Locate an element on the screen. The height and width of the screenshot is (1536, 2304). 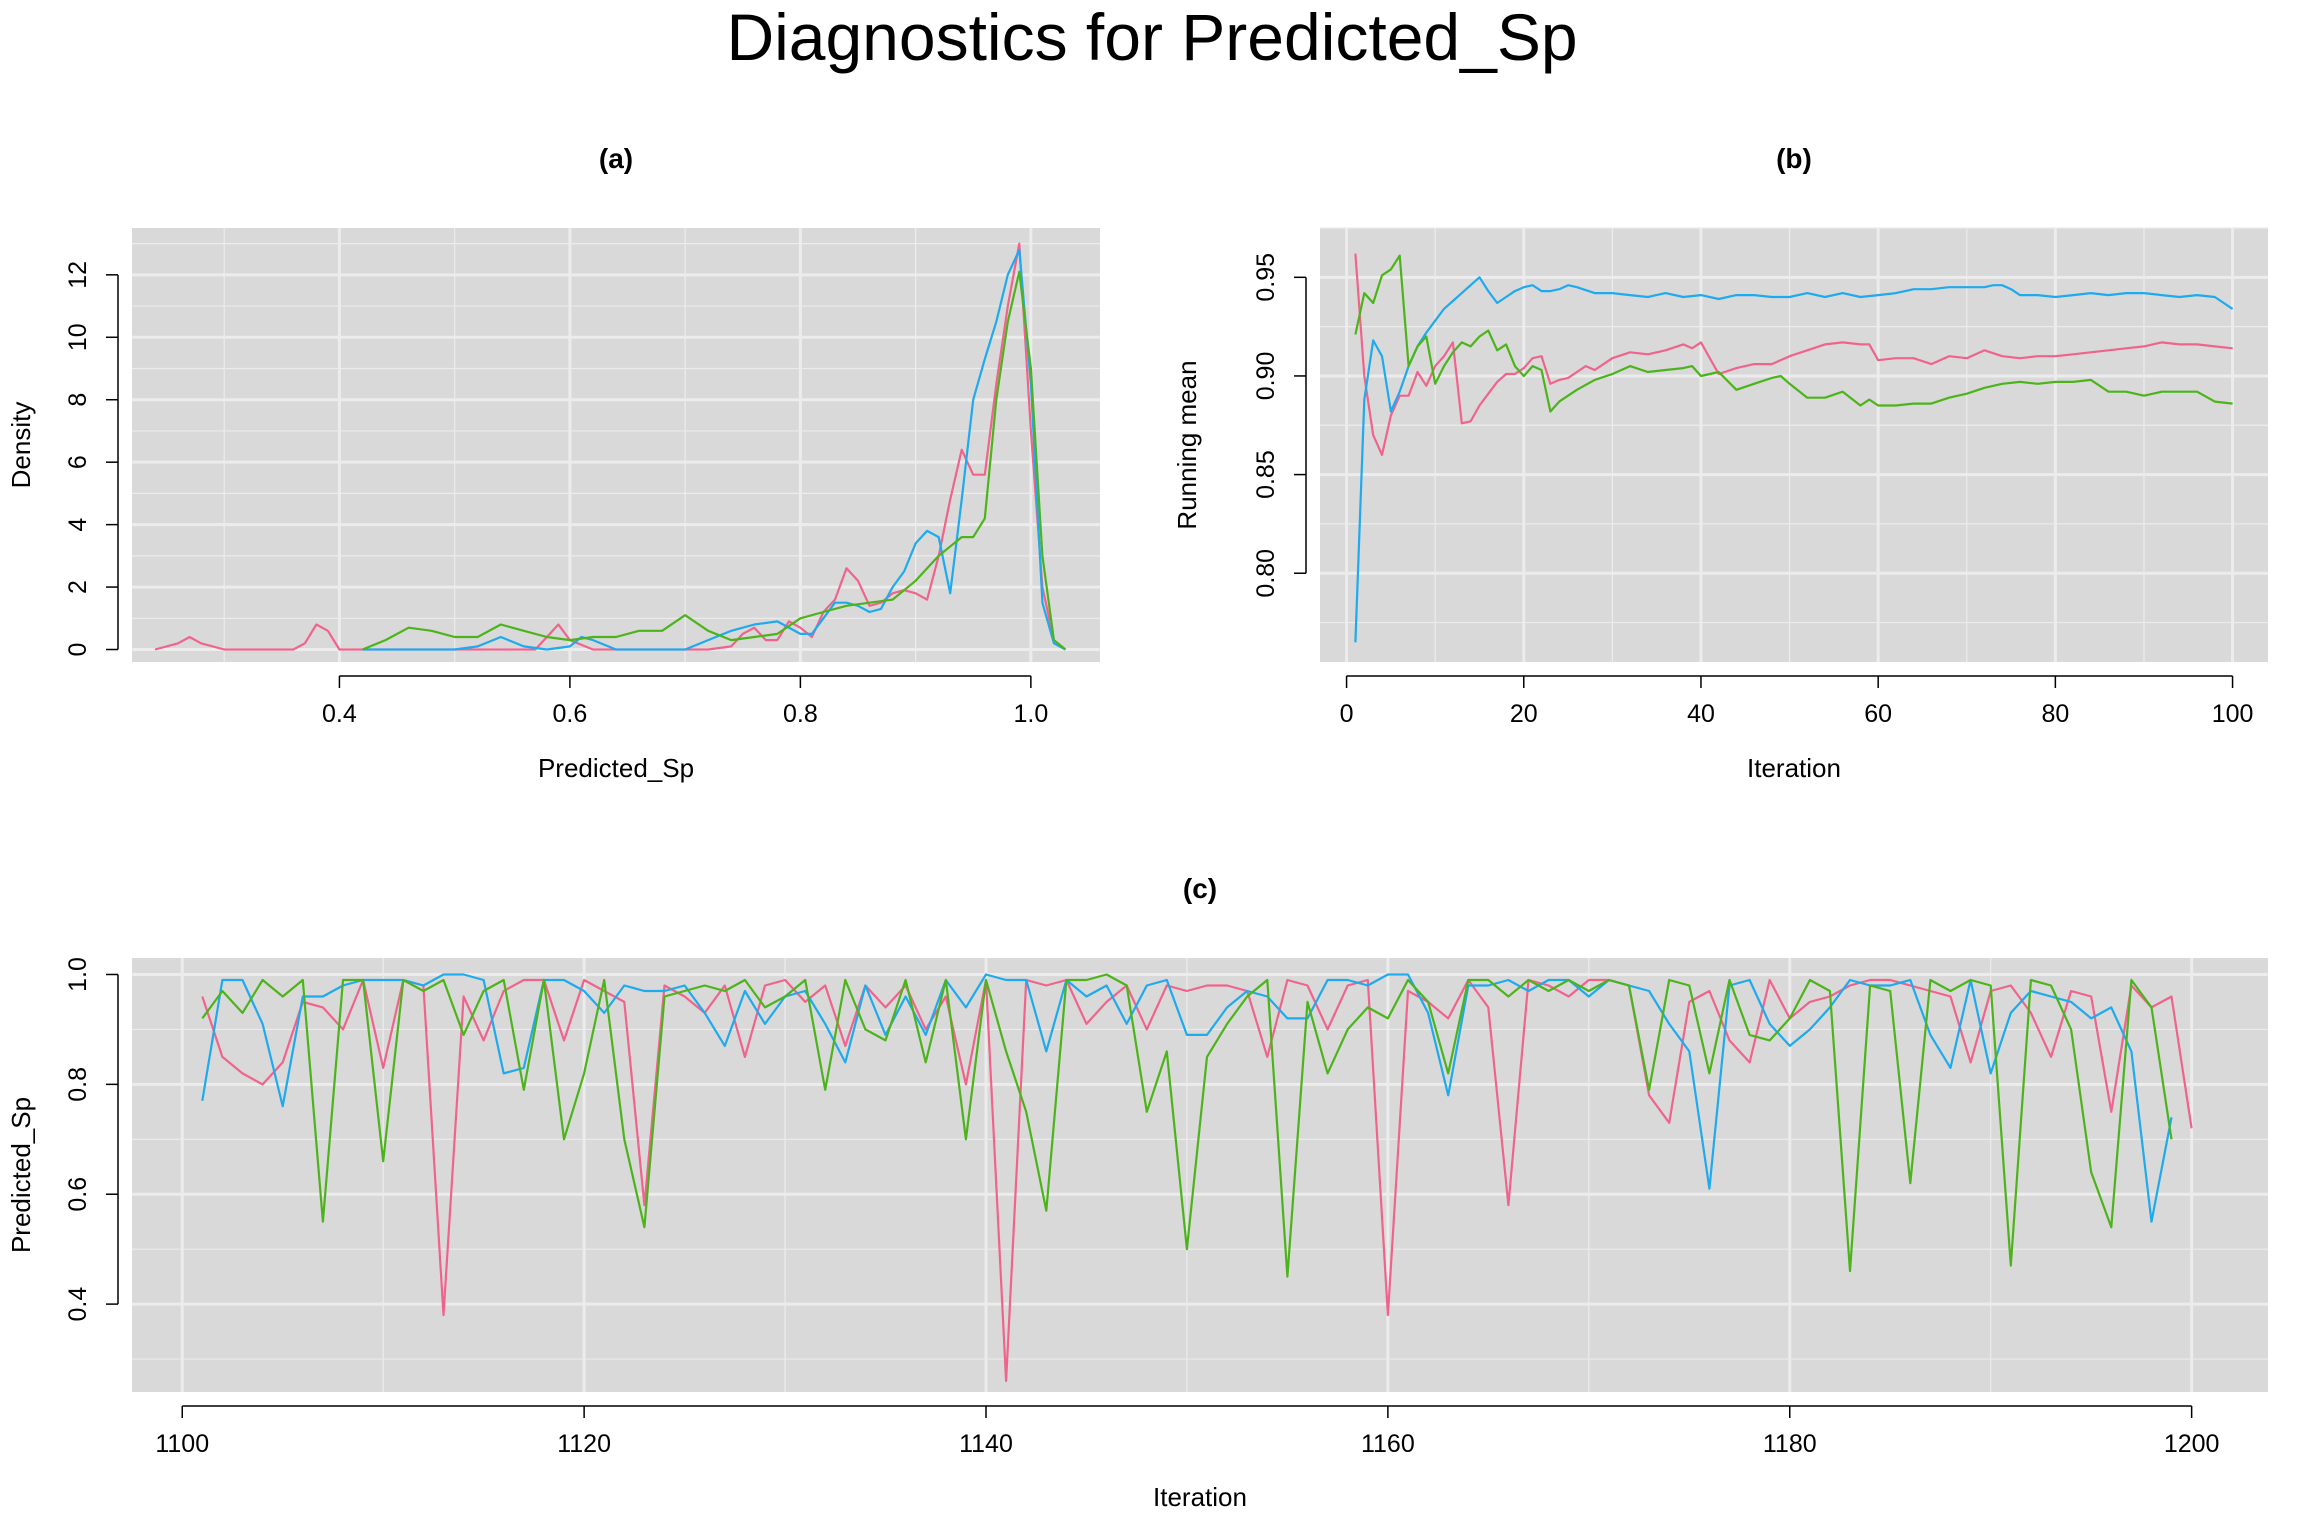
y-tick-label: 0.6 is located at coordinates (78, 1194).